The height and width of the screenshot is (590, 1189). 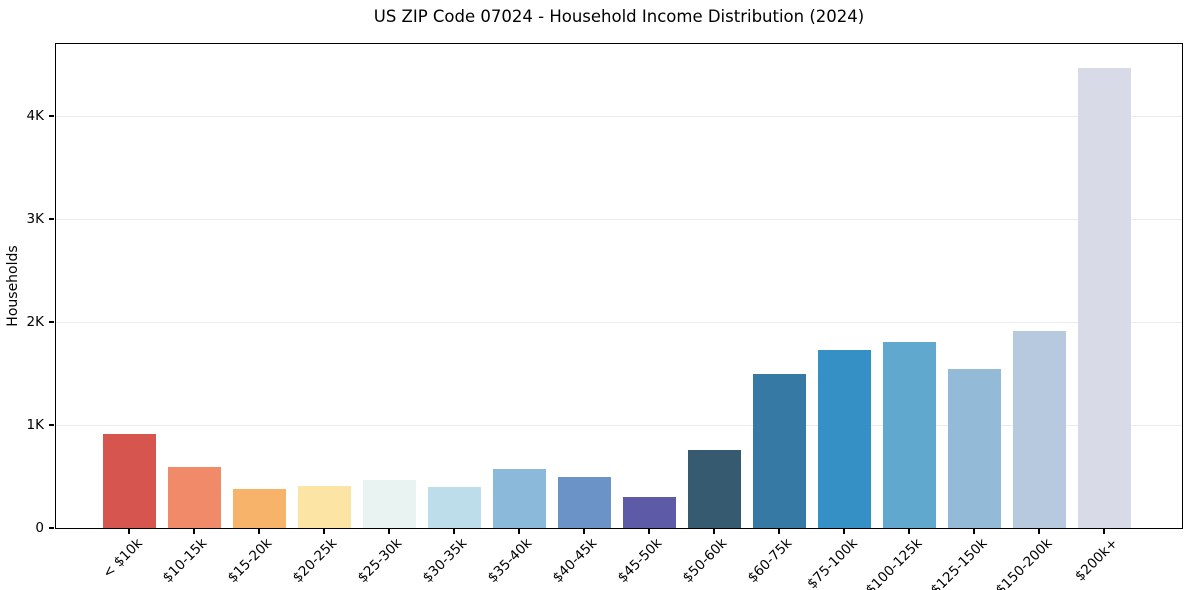 What do you see at coordinates (705, 560) in the screenshot?
I see `x-axis-tick-label: $50-60k` at bounding box center [705, 560].